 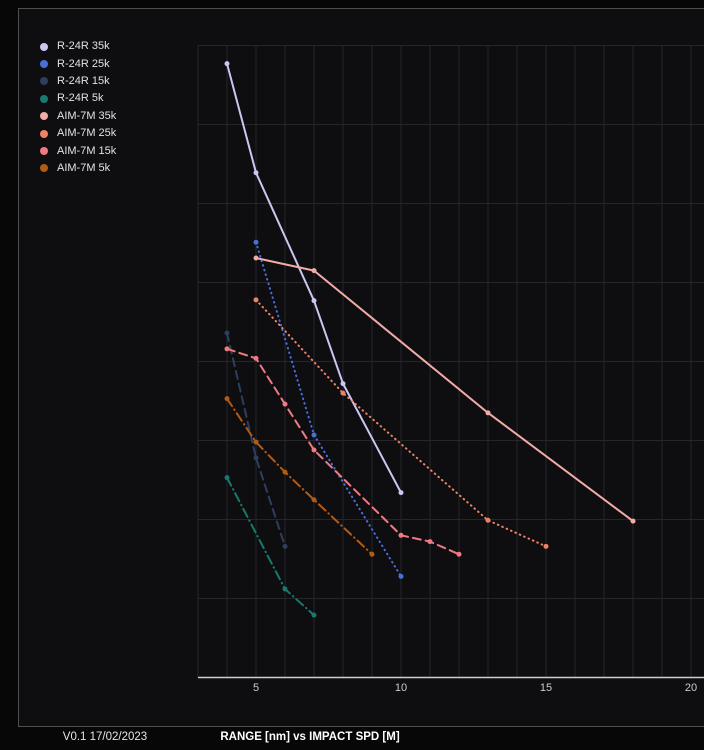 I want to click on x-tick-label: 5, so click(x=256, y=688).